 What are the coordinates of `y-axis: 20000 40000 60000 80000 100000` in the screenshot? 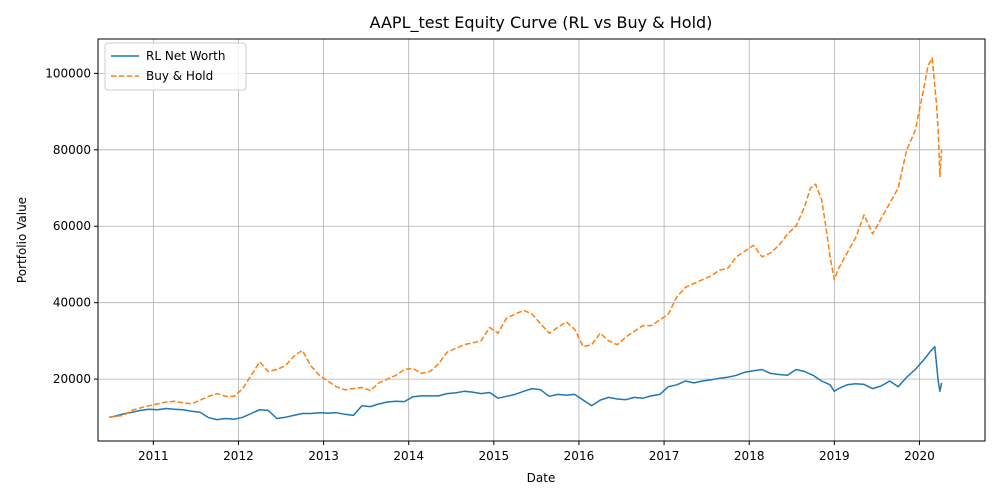 It's located at (71, 226).